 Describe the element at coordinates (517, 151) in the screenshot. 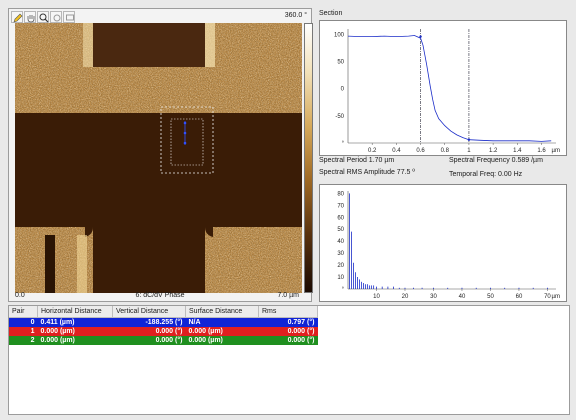

I see `x-tick-label: 1.4` at that location.